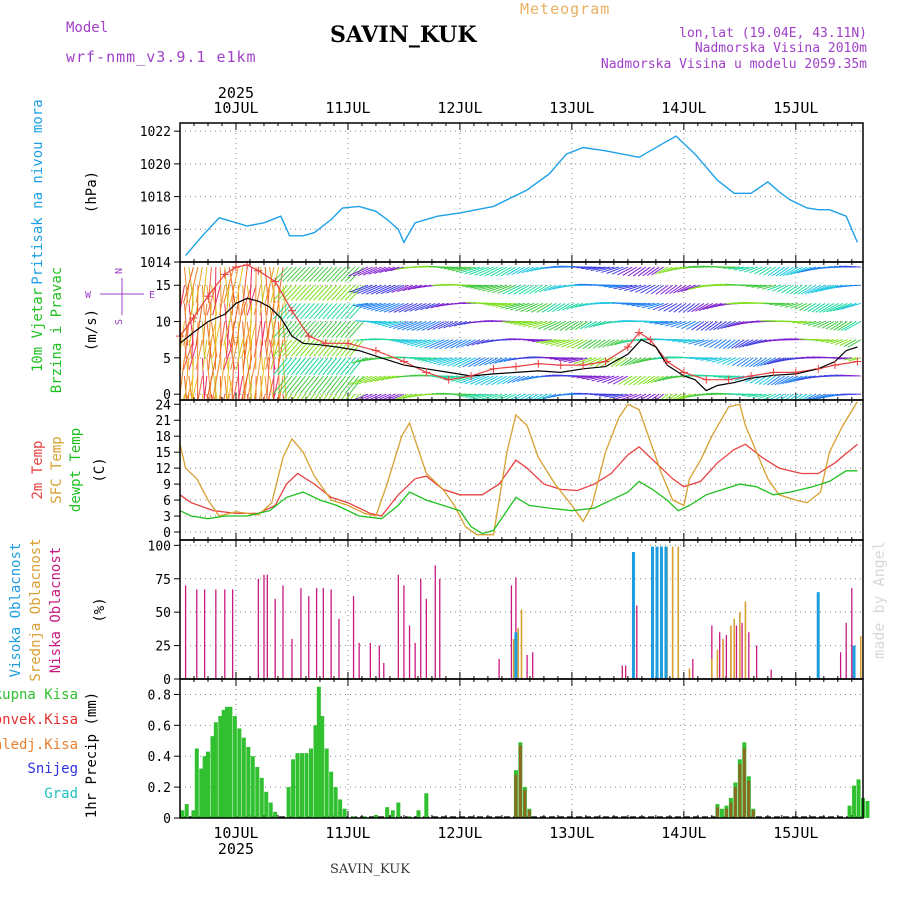  I want to click on wind-barbs, so click(521, 332).